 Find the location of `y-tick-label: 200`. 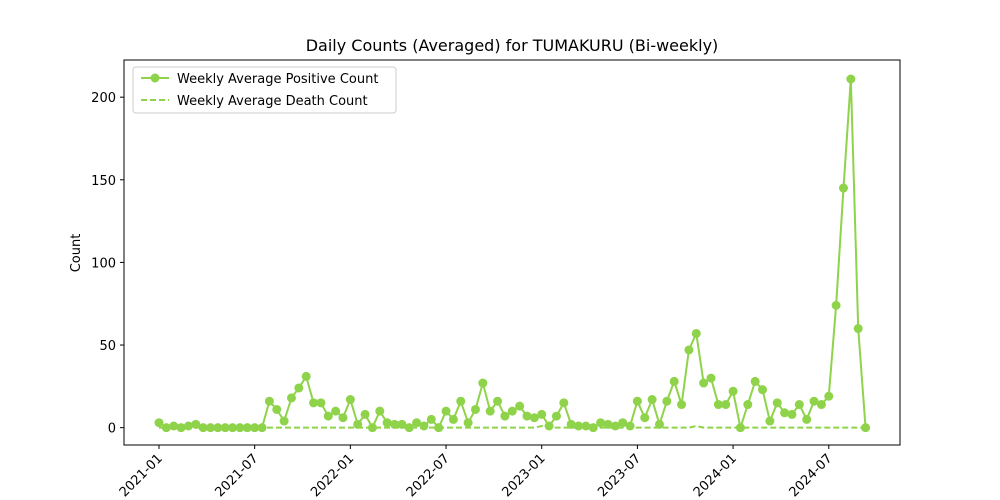

y-tick-label: 200 is located at coordinates (103, 98).